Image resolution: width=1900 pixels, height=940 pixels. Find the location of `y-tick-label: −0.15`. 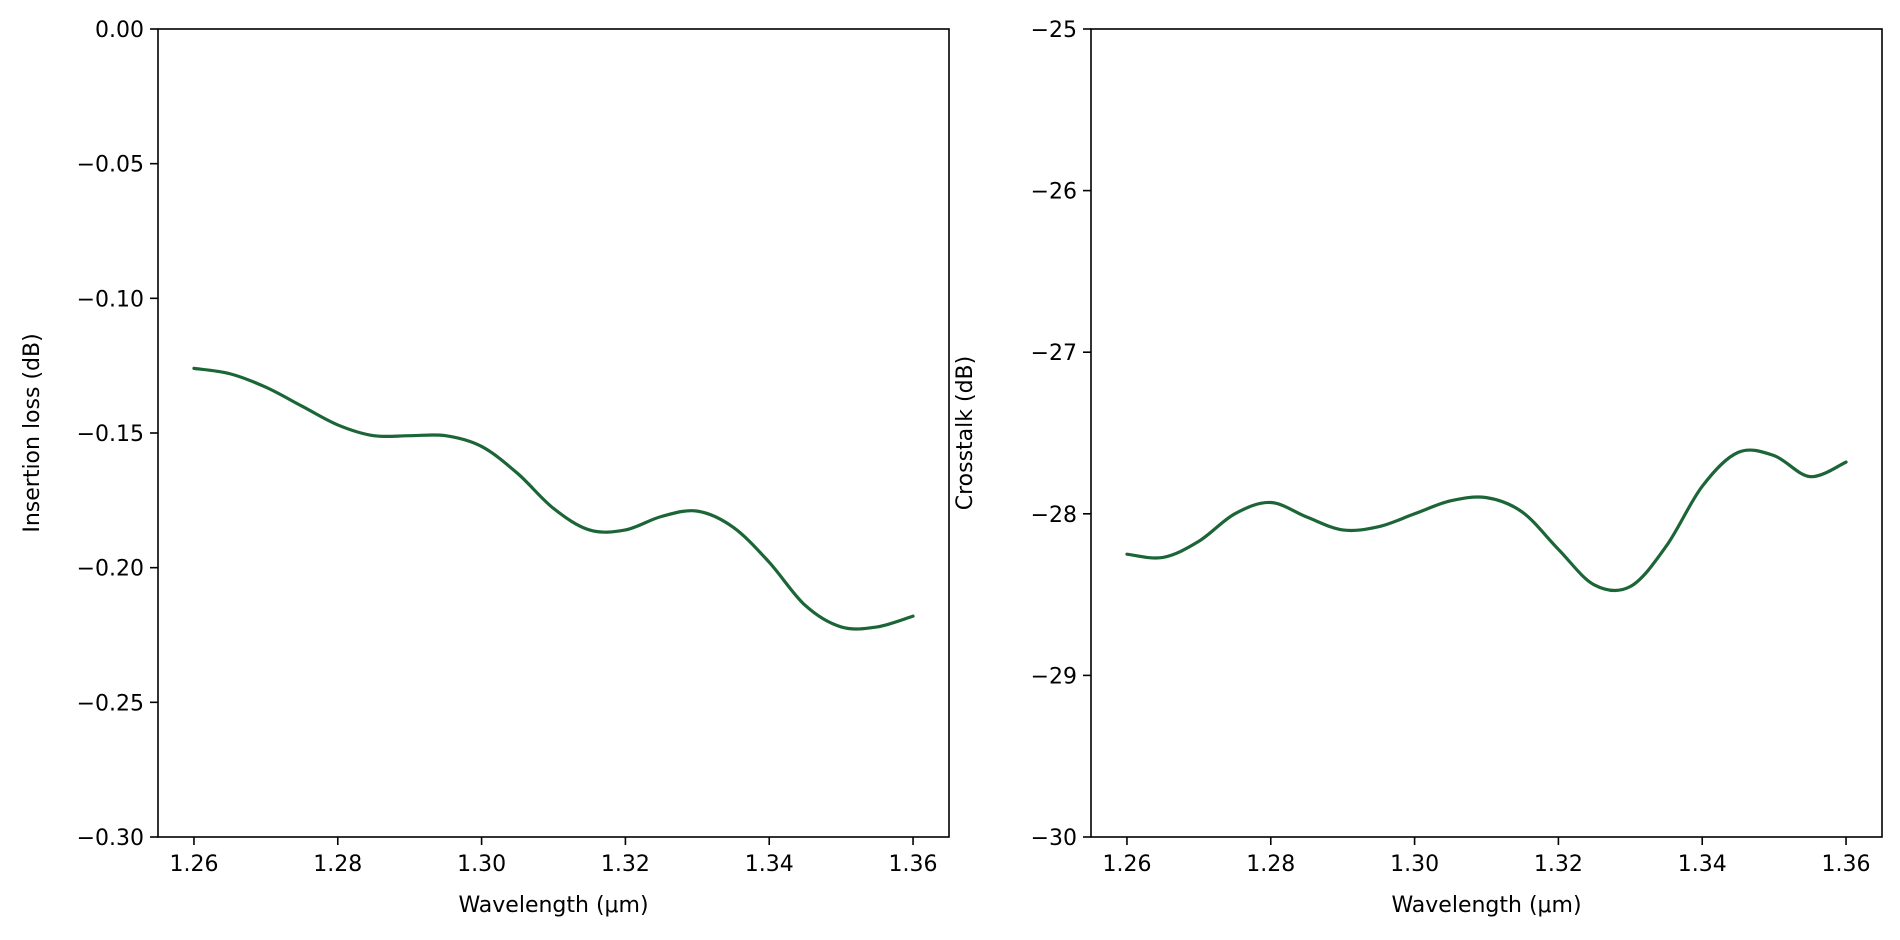

y-tick-label: −0.15 is located at coordinates (110, 434).